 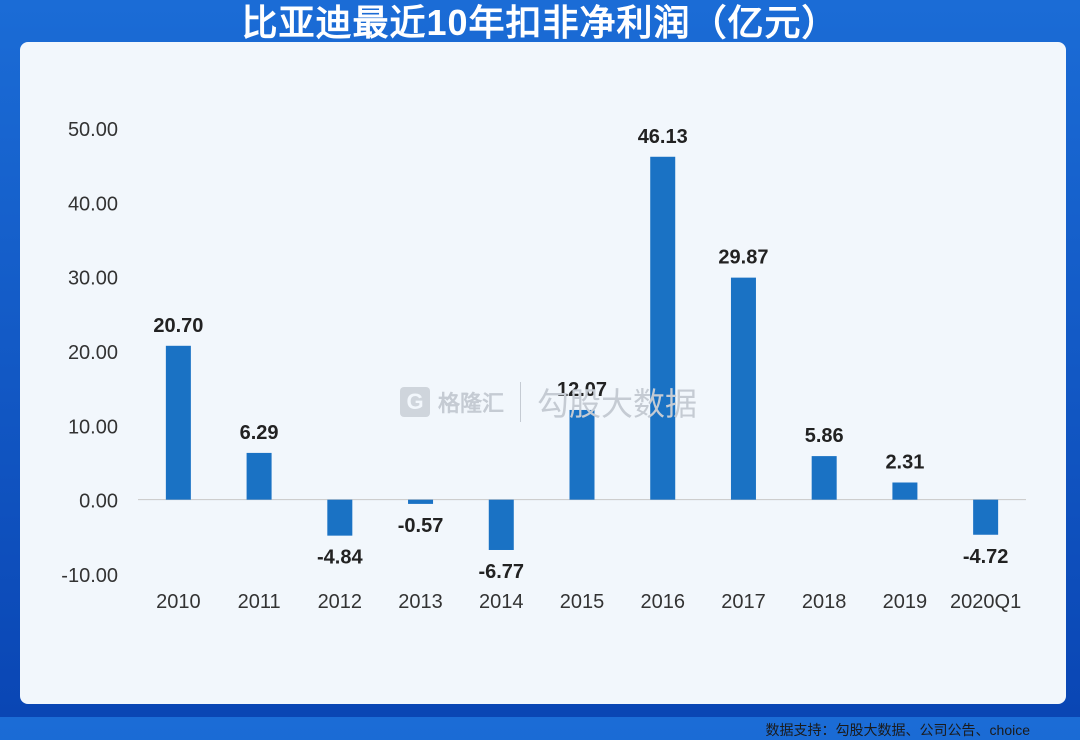 I want to click on y-tick-label: 0.00, so click(x=98, y=502).